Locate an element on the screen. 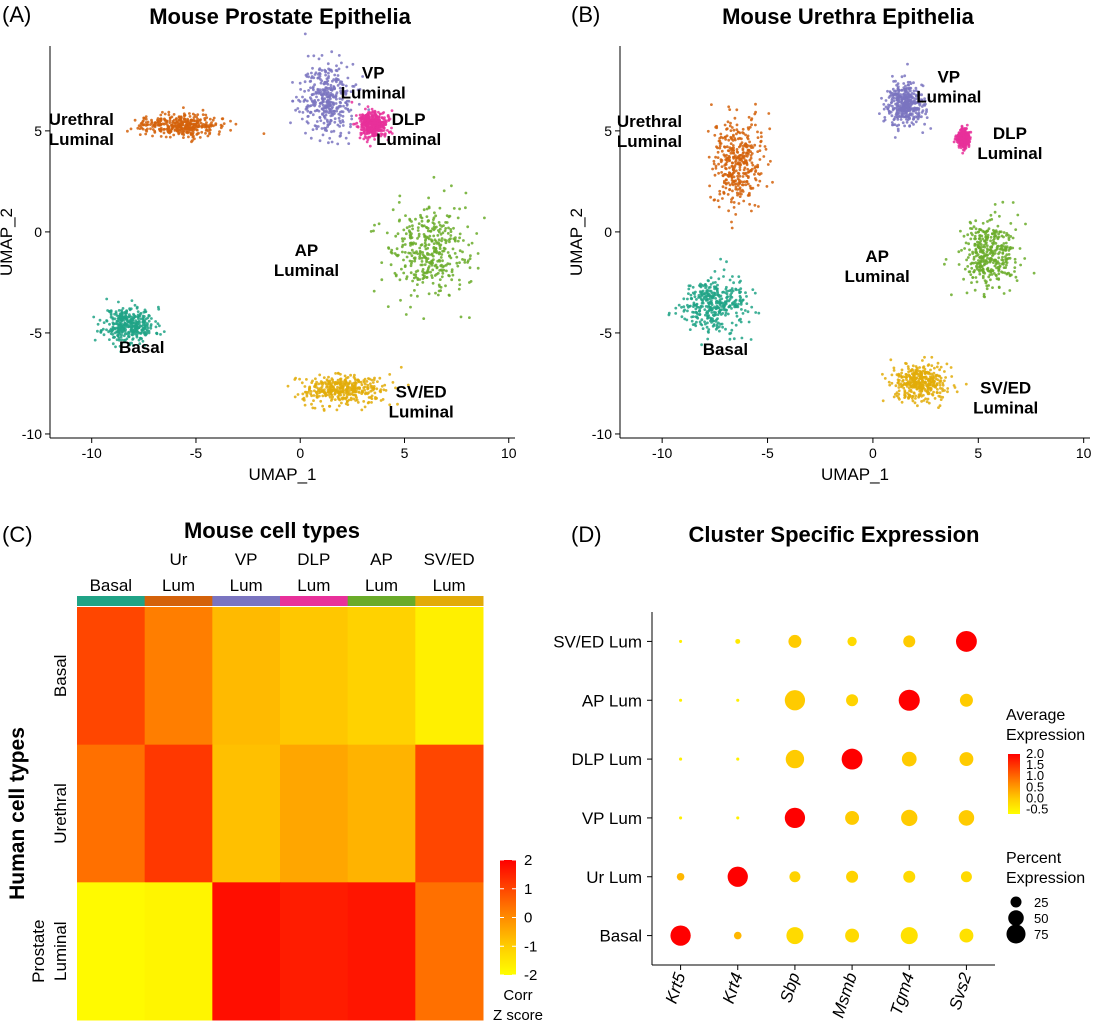 The image size is (1100, 1034). dotplot-cluster-label: Ur Lum is located at coordinates (614, 877).